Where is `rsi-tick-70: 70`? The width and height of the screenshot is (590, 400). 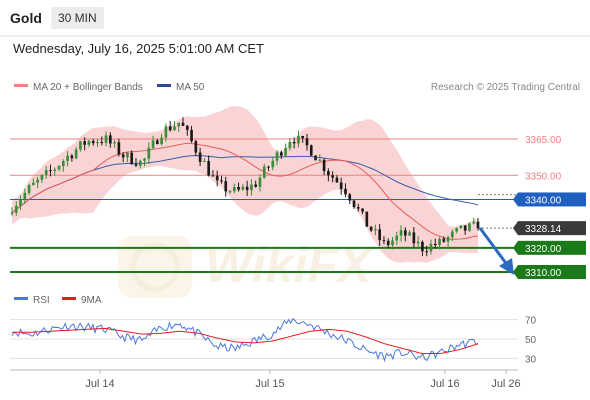
rsi-tick-70: 70 is located at coordinates (531, 321).